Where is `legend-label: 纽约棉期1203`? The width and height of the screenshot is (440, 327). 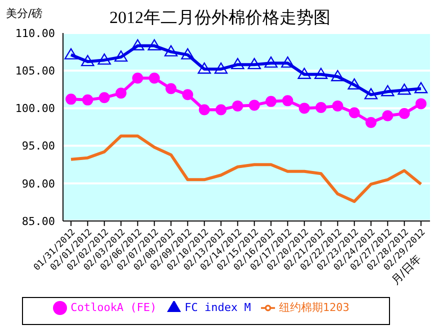 legend-label: 纽约棉期1203 is located at coordinates (314, 307).